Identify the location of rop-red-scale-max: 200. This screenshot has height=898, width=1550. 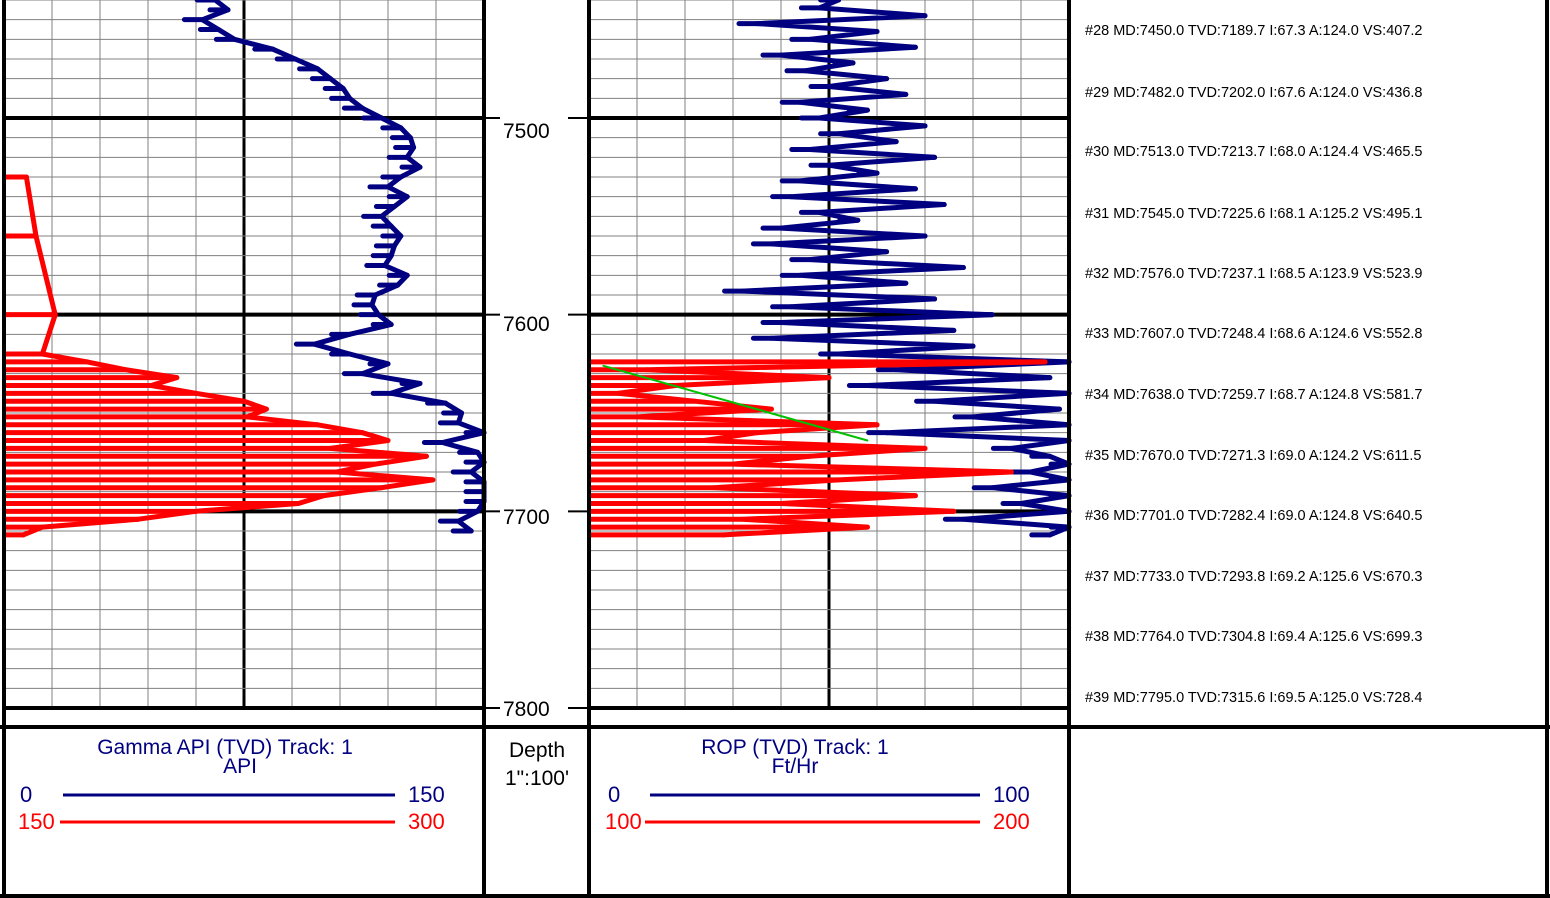
(1011, 821).